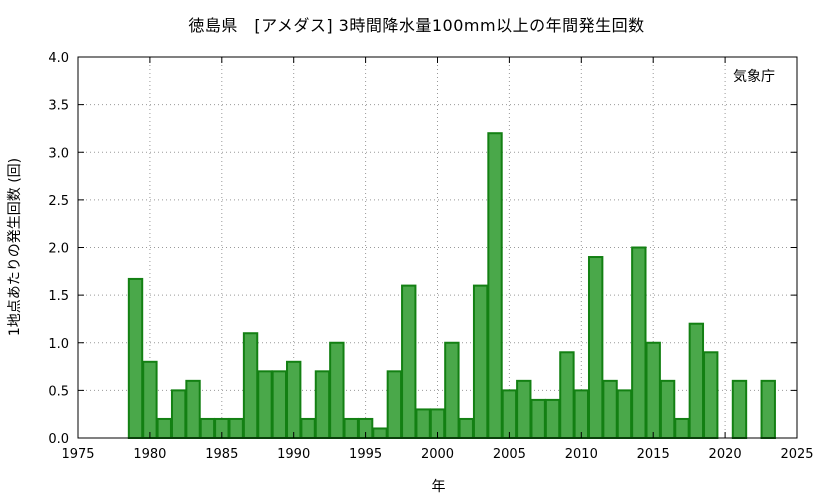 Image resolution: width=833 pixels, height=498 pixels. What do you see at coordinates (796, 454) in the screenshot?
I see `x-tick-label: 2025` at bounding box center [796, 454].